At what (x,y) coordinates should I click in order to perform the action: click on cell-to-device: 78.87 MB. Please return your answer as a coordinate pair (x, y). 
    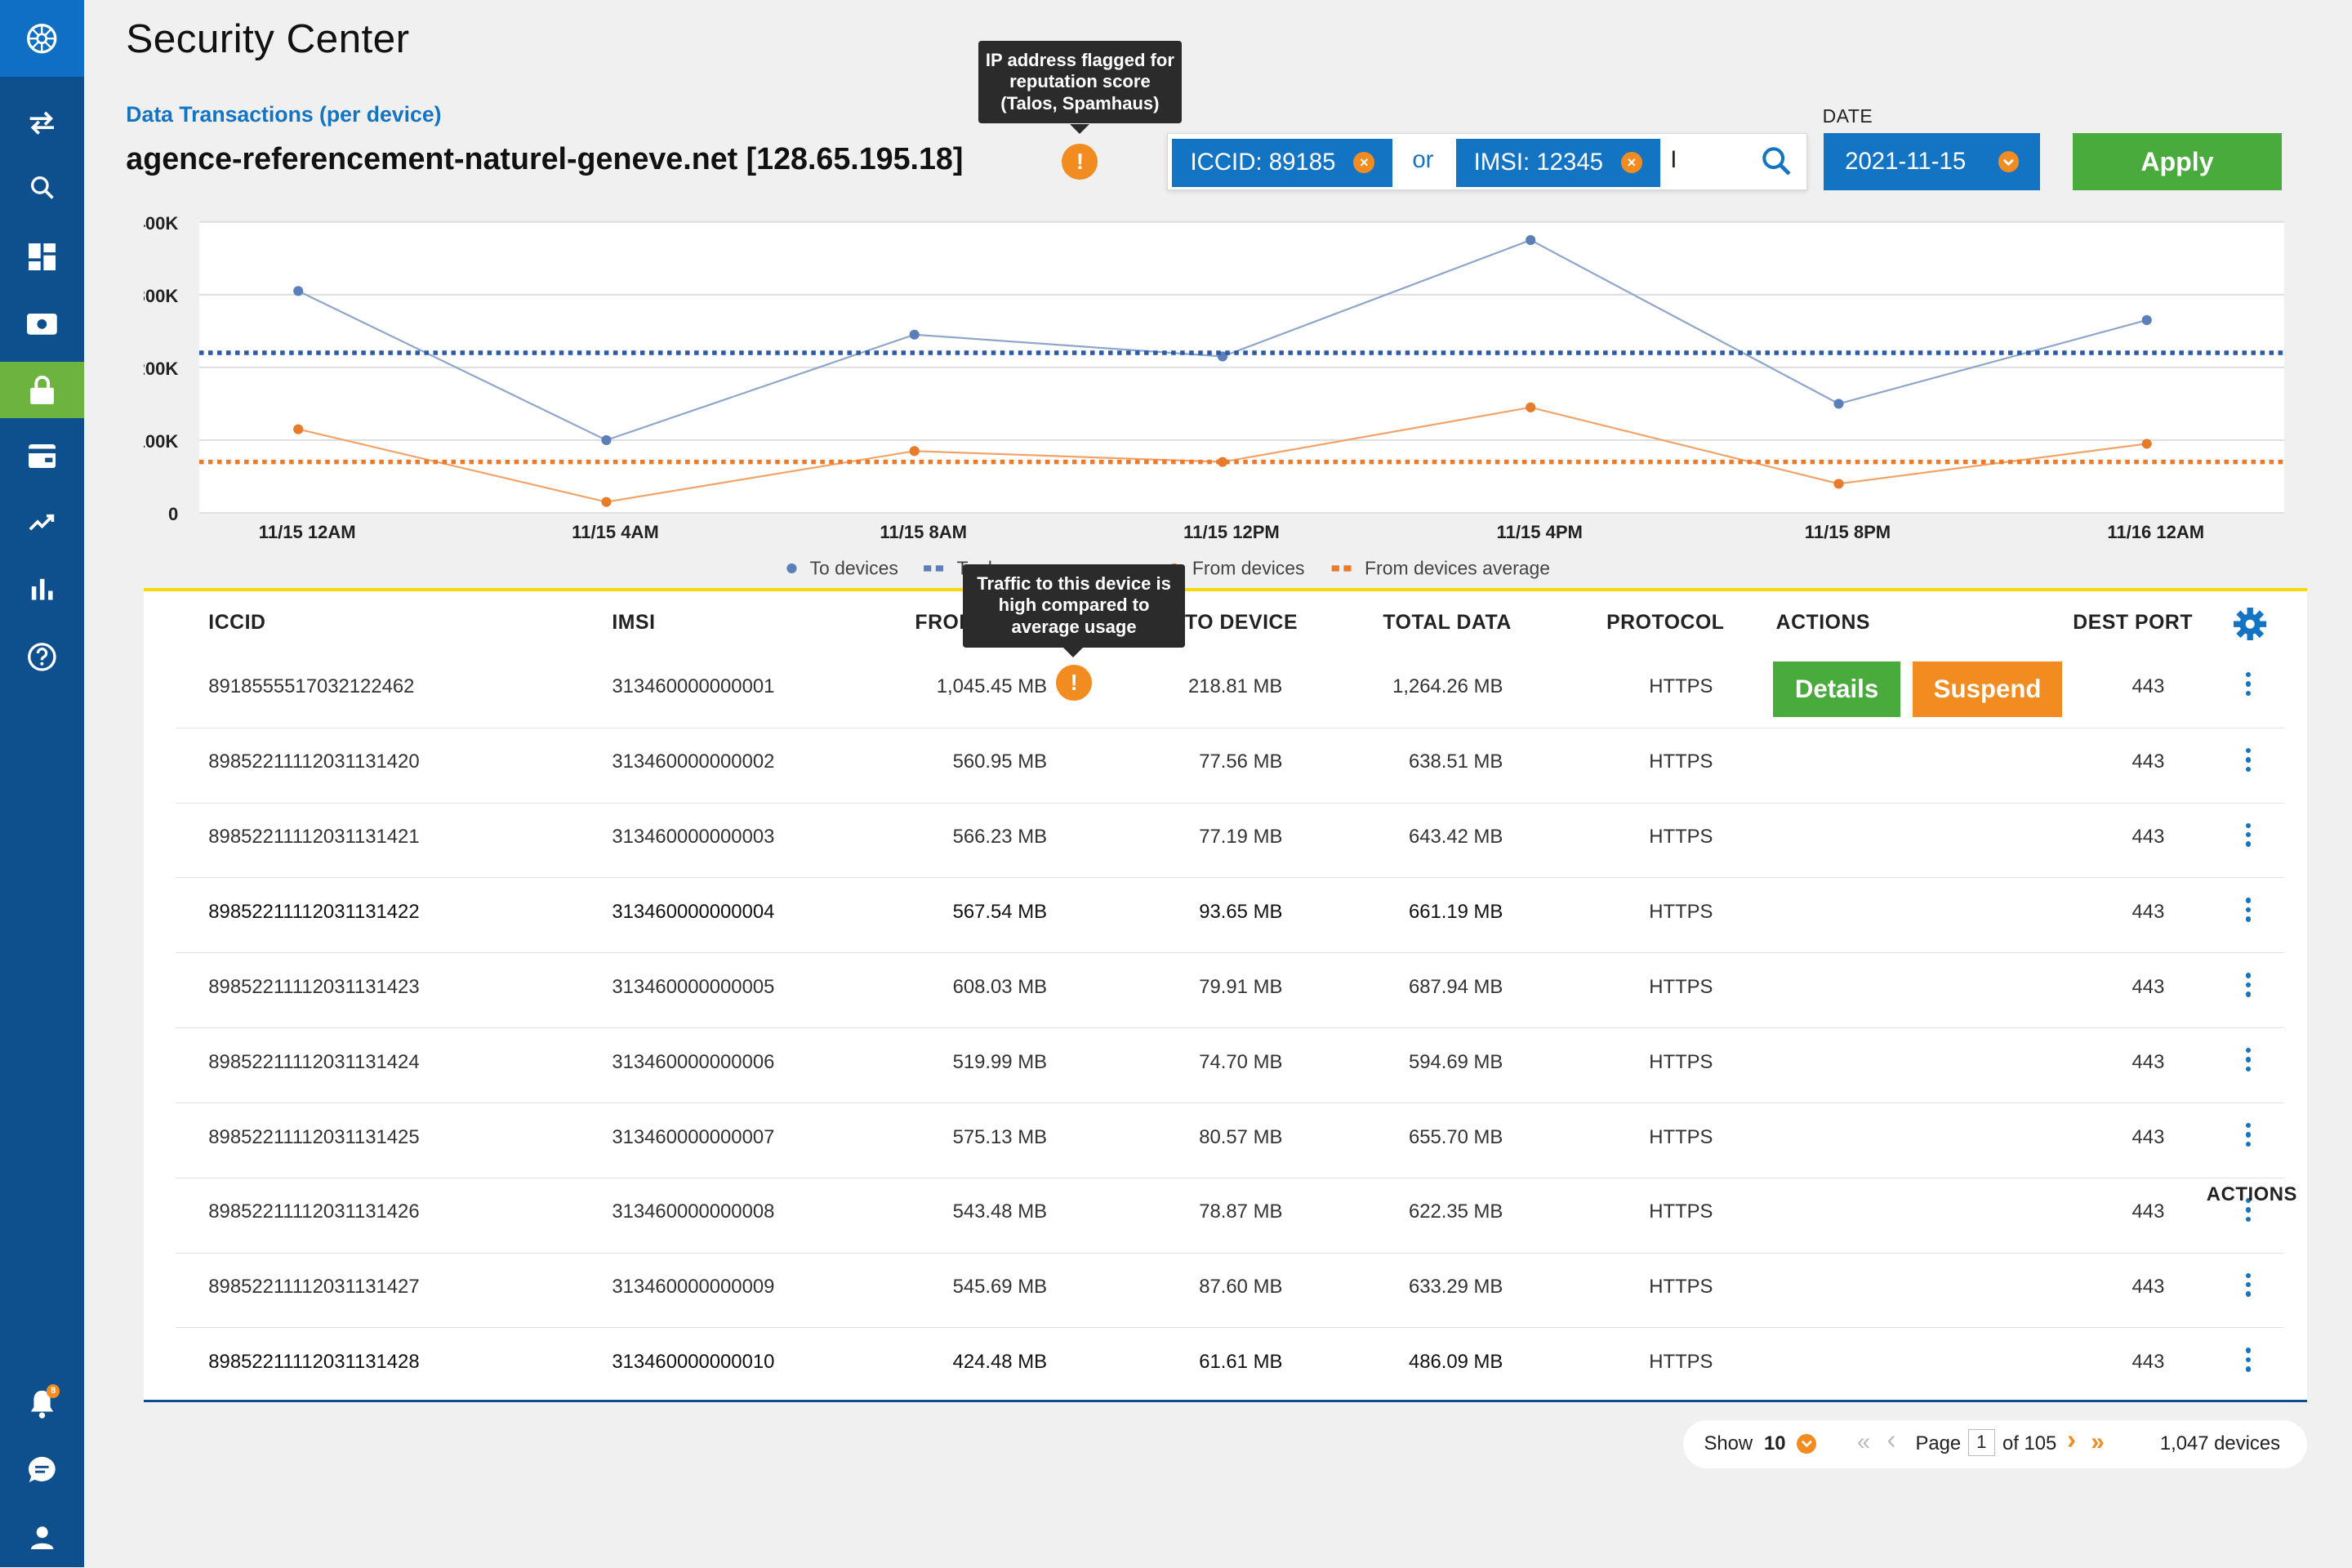
    Looking at the image, I should click on (1241, 1211).